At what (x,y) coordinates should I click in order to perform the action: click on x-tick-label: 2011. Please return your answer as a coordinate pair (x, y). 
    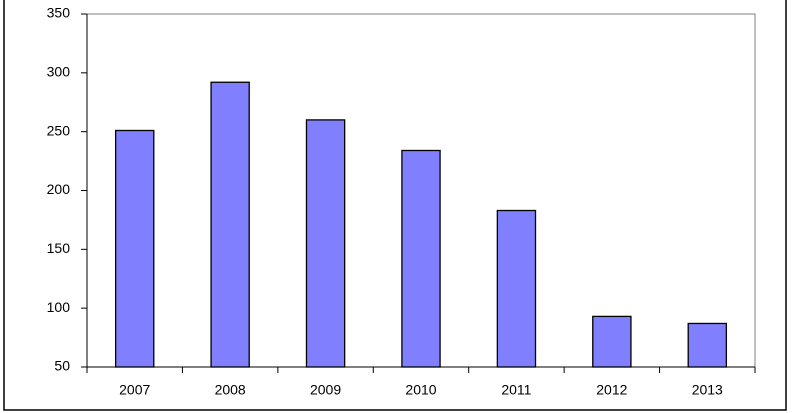
    Looking at the image, I should click on (516, 390).